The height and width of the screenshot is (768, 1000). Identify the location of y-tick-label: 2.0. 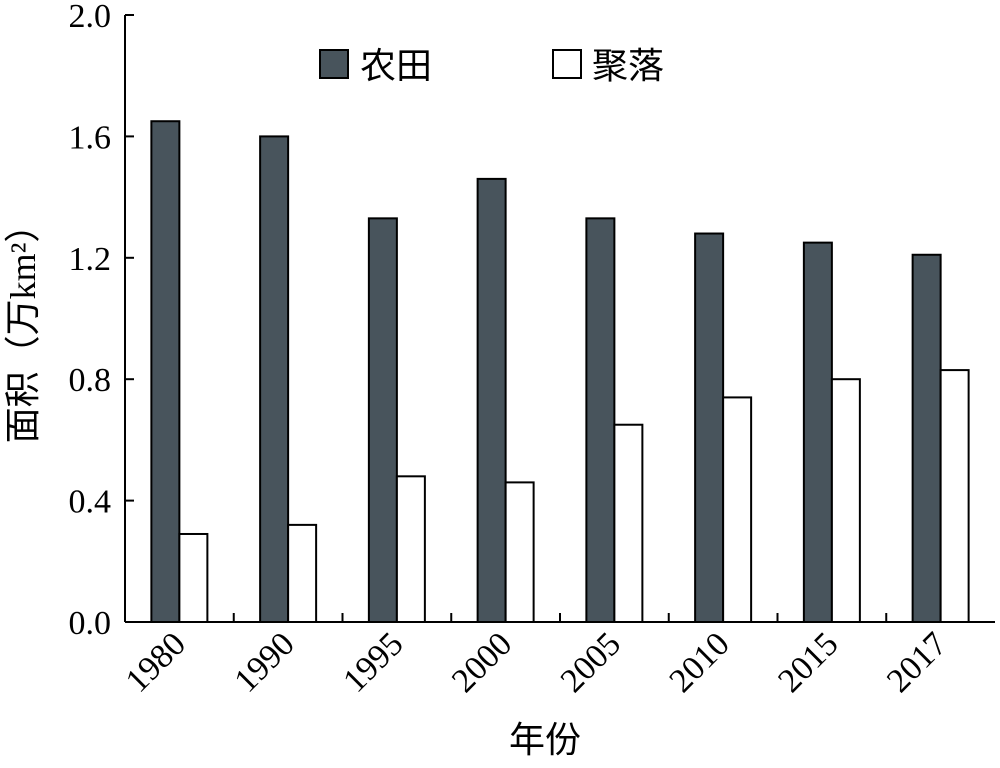
(90, 17).